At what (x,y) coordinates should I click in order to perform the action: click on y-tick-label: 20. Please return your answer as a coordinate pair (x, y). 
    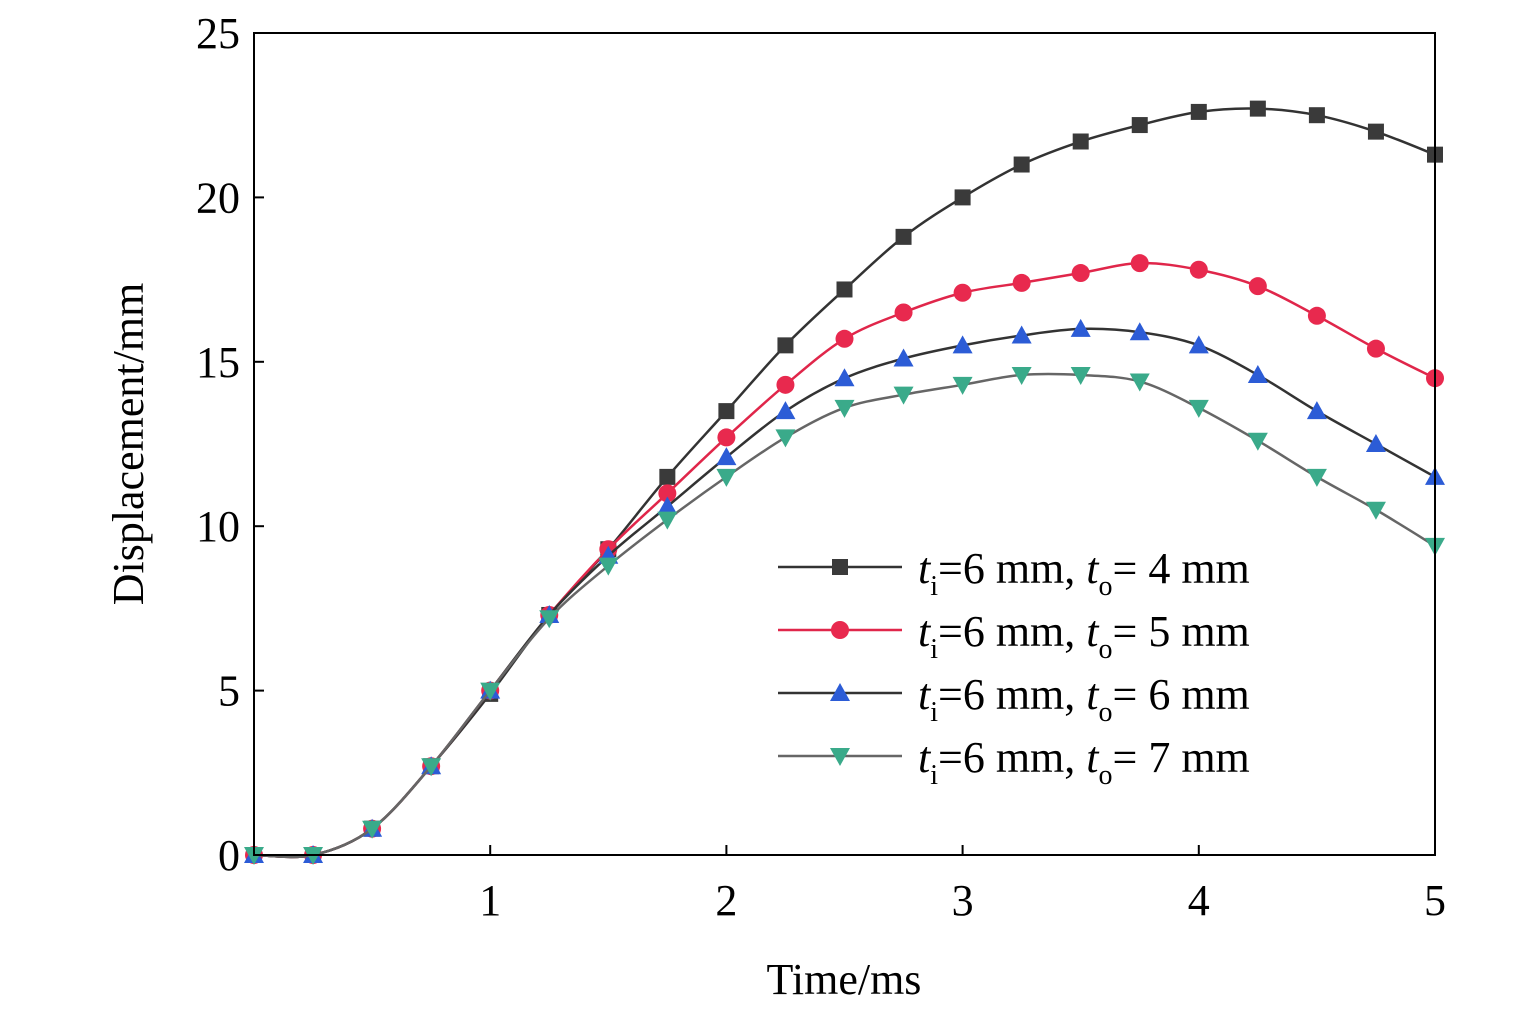
    Looking at the image, I should click on (218, 197).